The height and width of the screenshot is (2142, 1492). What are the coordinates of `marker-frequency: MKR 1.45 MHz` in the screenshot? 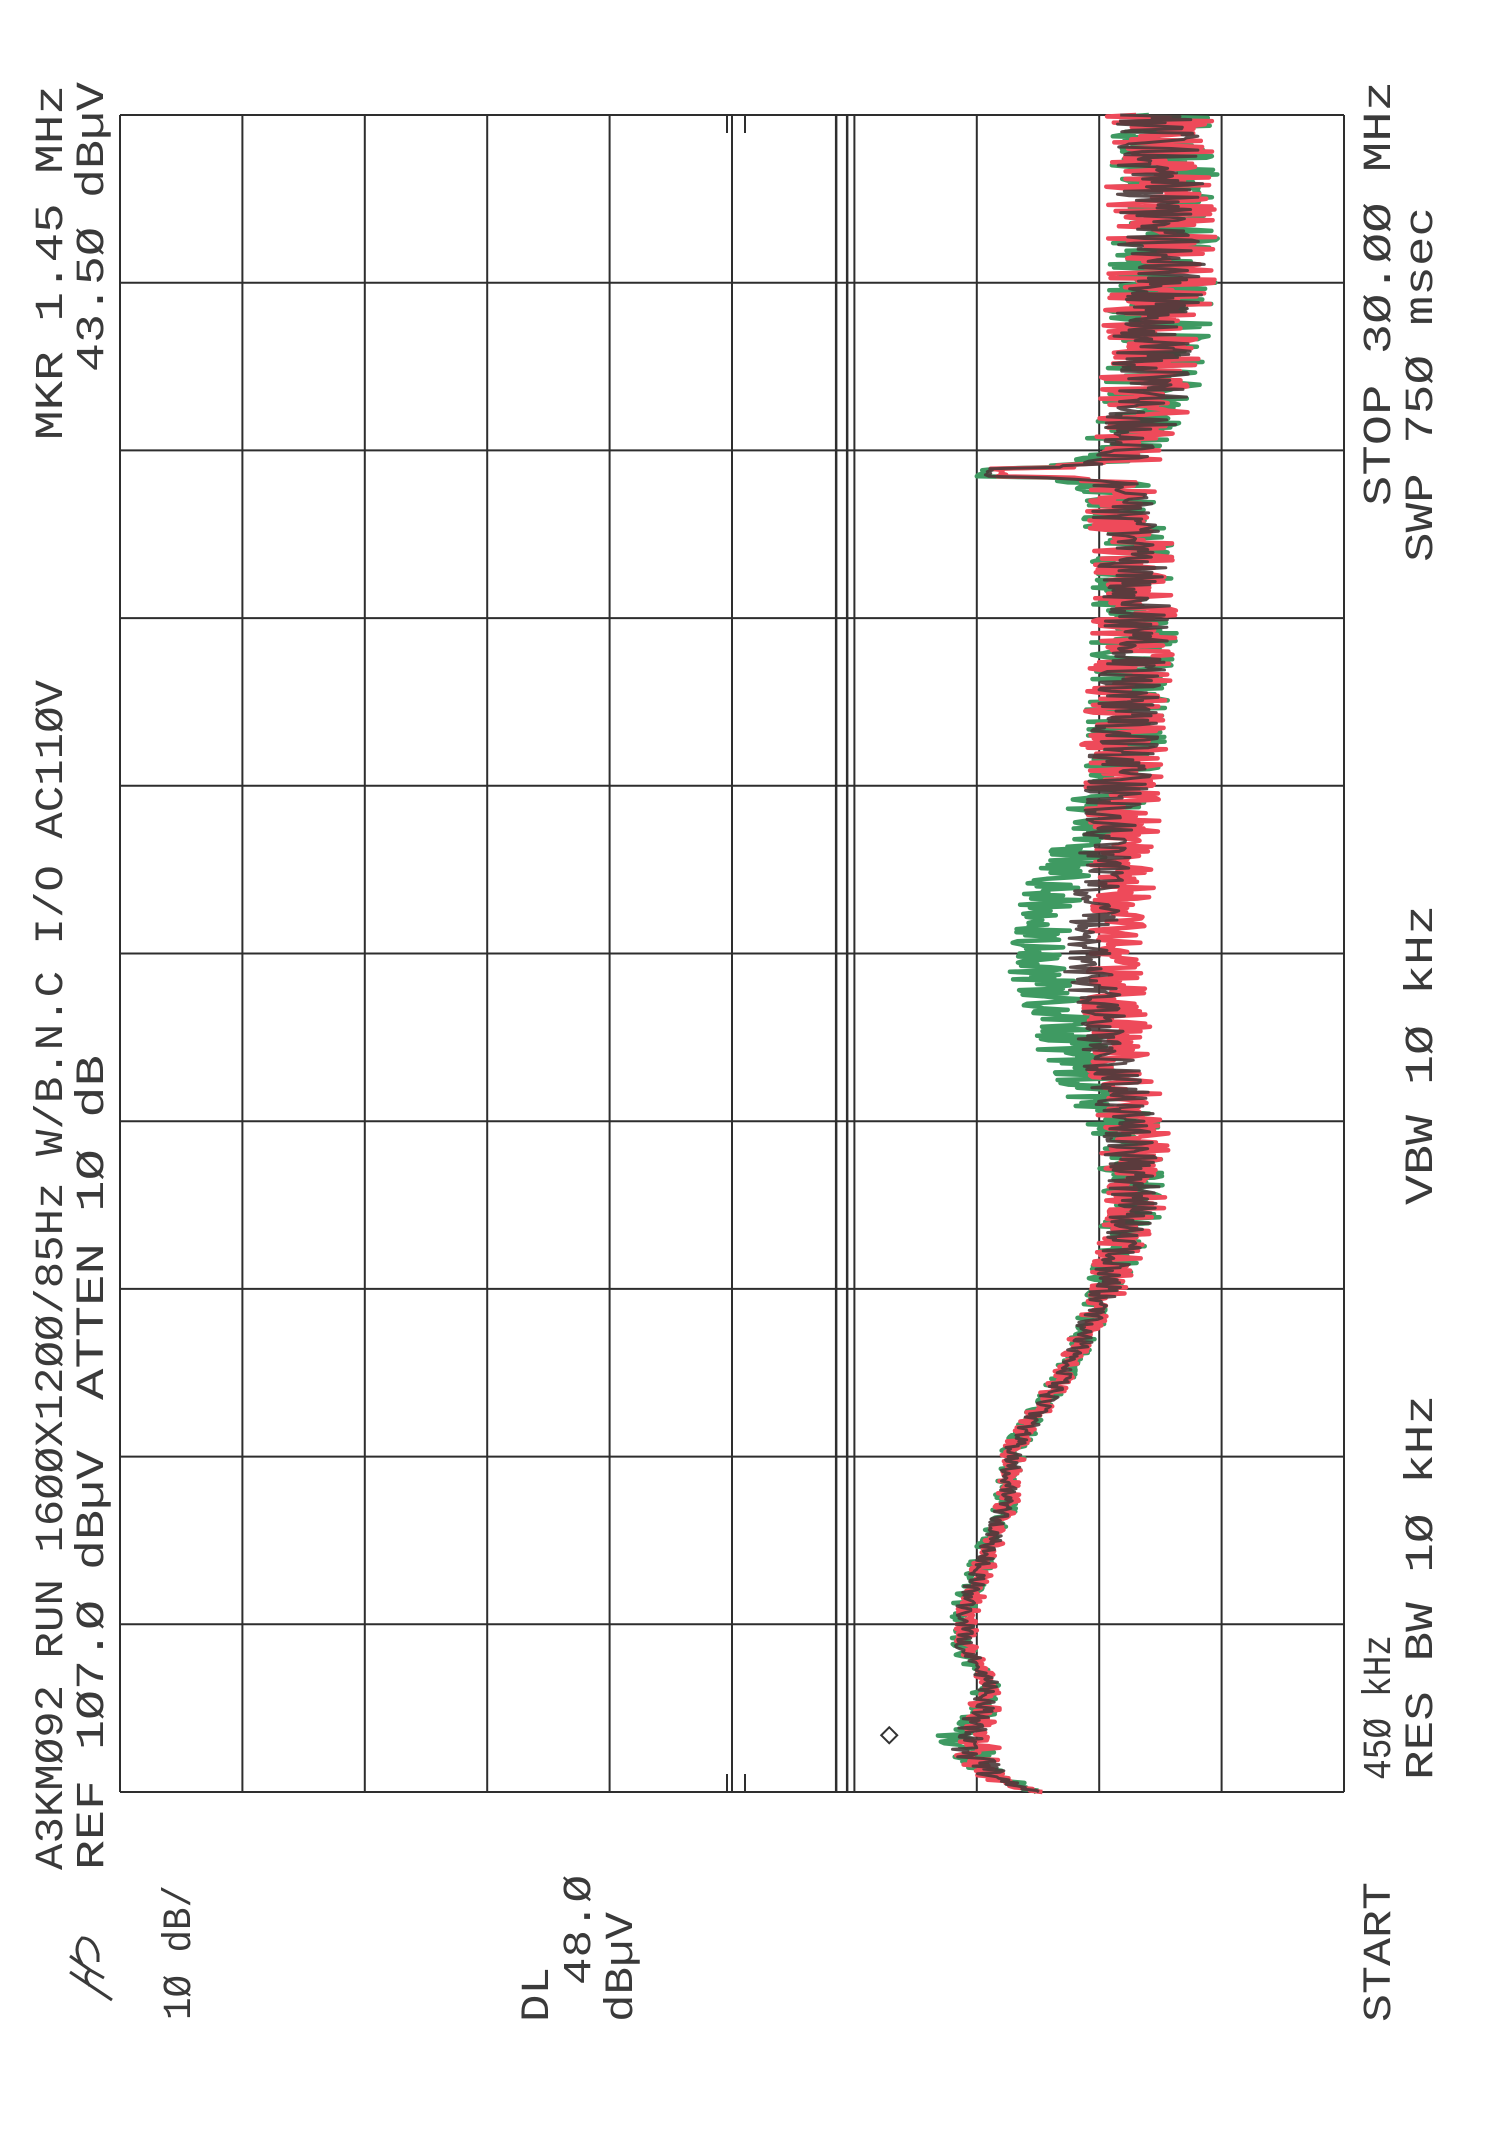 It's located at (52, 262).